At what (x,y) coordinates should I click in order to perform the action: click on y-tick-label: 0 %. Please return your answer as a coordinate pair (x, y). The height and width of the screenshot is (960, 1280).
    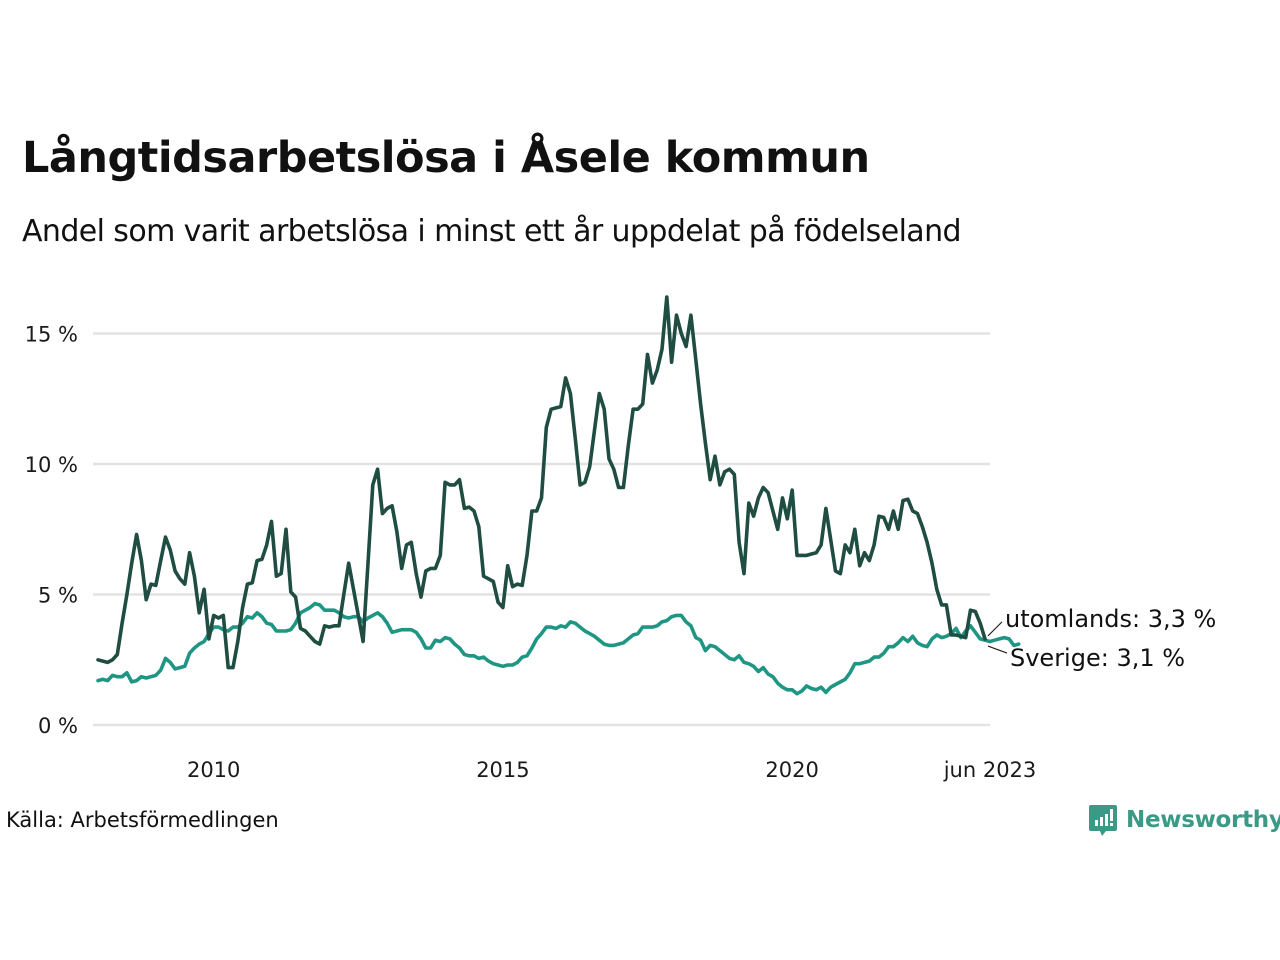
    Looking at the image, I should click on (58, 726).